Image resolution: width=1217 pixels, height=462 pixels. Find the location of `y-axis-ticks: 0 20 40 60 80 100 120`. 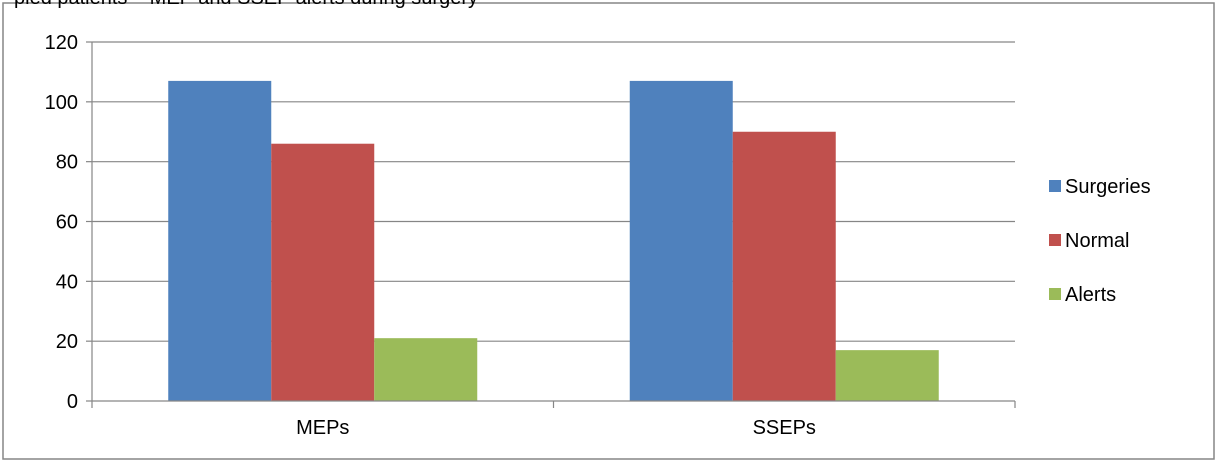

y-axis-ticks: 0 20 40 60 80 100 120 is located at coordinates (68, 222).